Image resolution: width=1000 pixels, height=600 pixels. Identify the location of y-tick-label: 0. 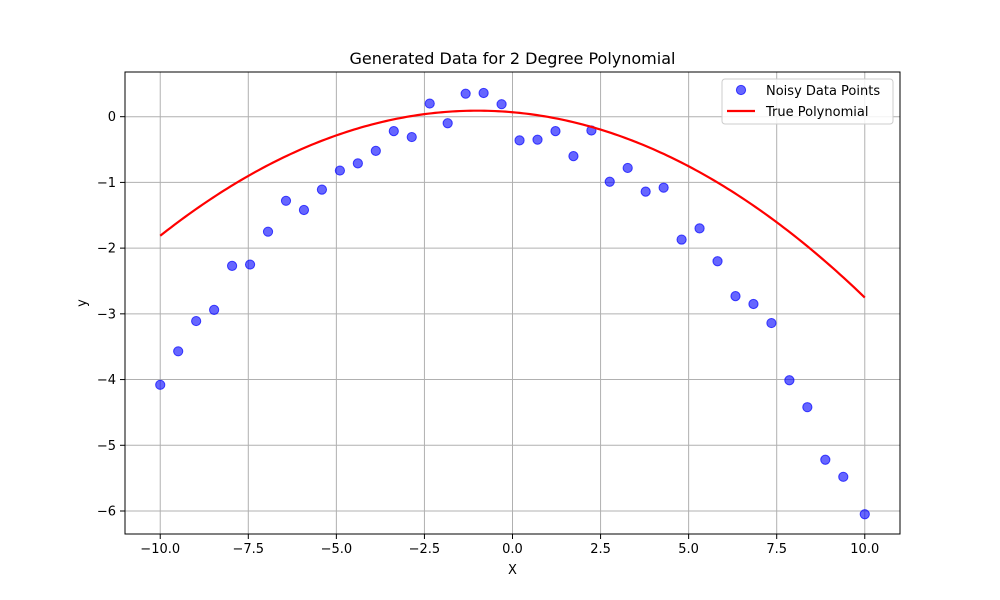
(112, 117).